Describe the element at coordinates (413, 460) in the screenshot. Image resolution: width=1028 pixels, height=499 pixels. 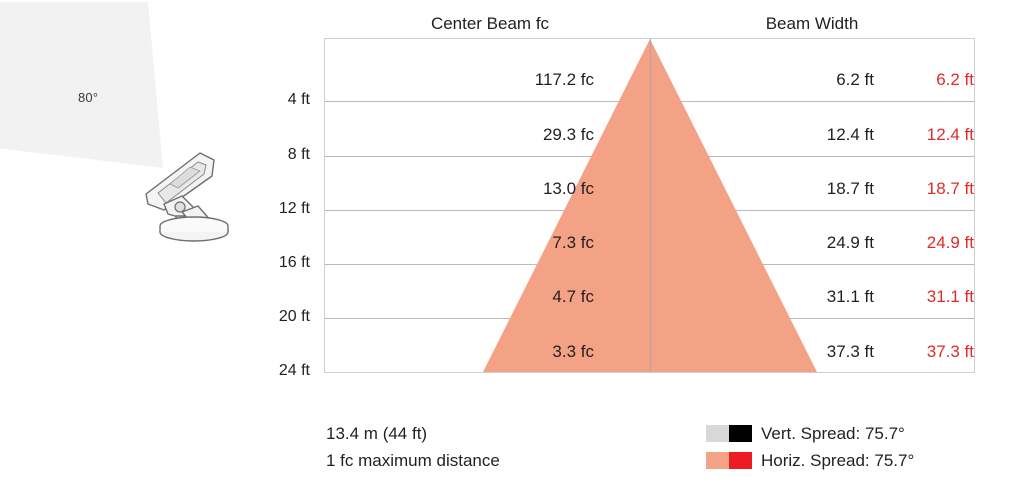
I see `max-distance-note: 1 fc maximum distance` at that location.